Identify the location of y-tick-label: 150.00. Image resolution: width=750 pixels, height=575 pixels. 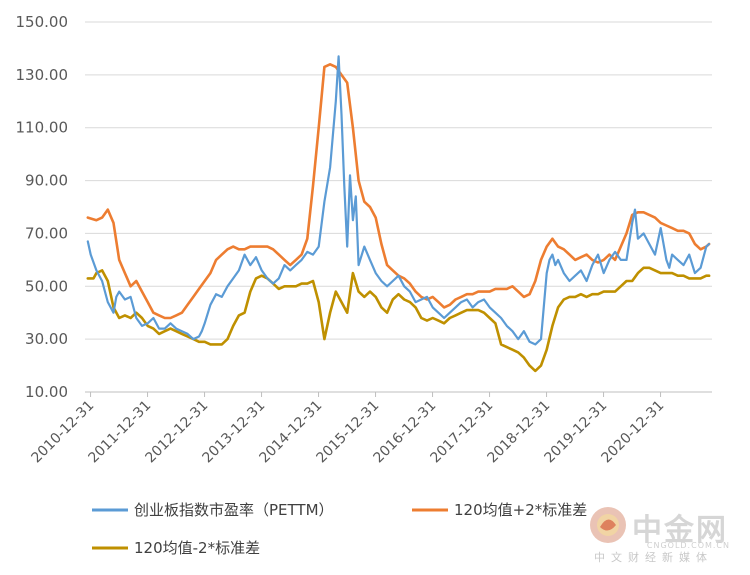
(42, 22).